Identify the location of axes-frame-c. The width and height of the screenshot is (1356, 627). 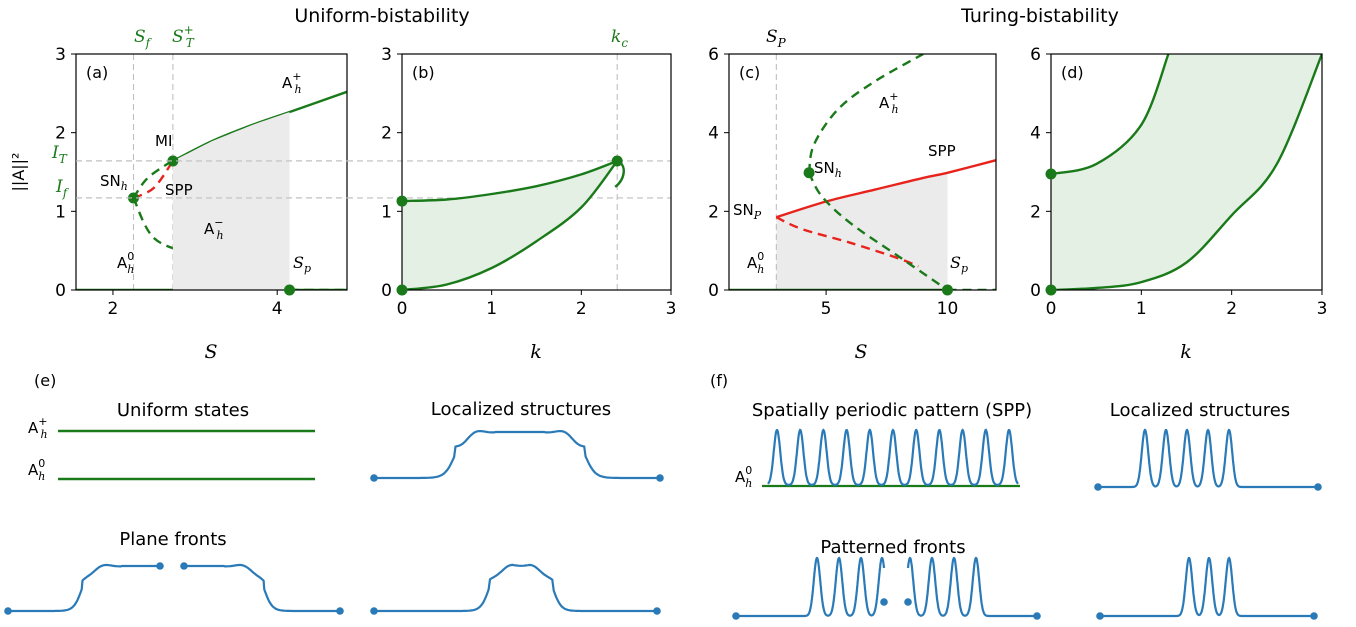
(862, 172).